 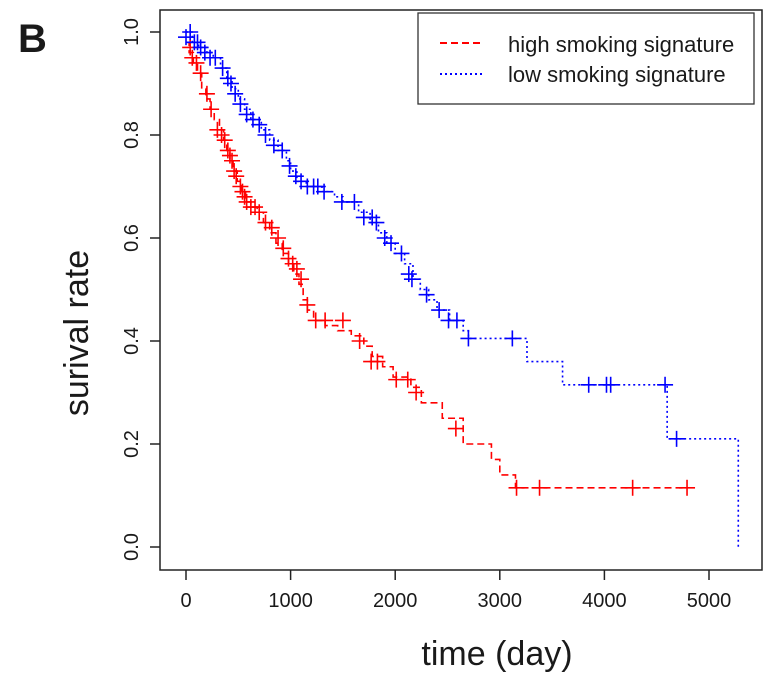 What do you see at coordinates (621, 44) in the screenshot?
I see `legend-label-high: high smoking signature` at bounding box center [621, 44].